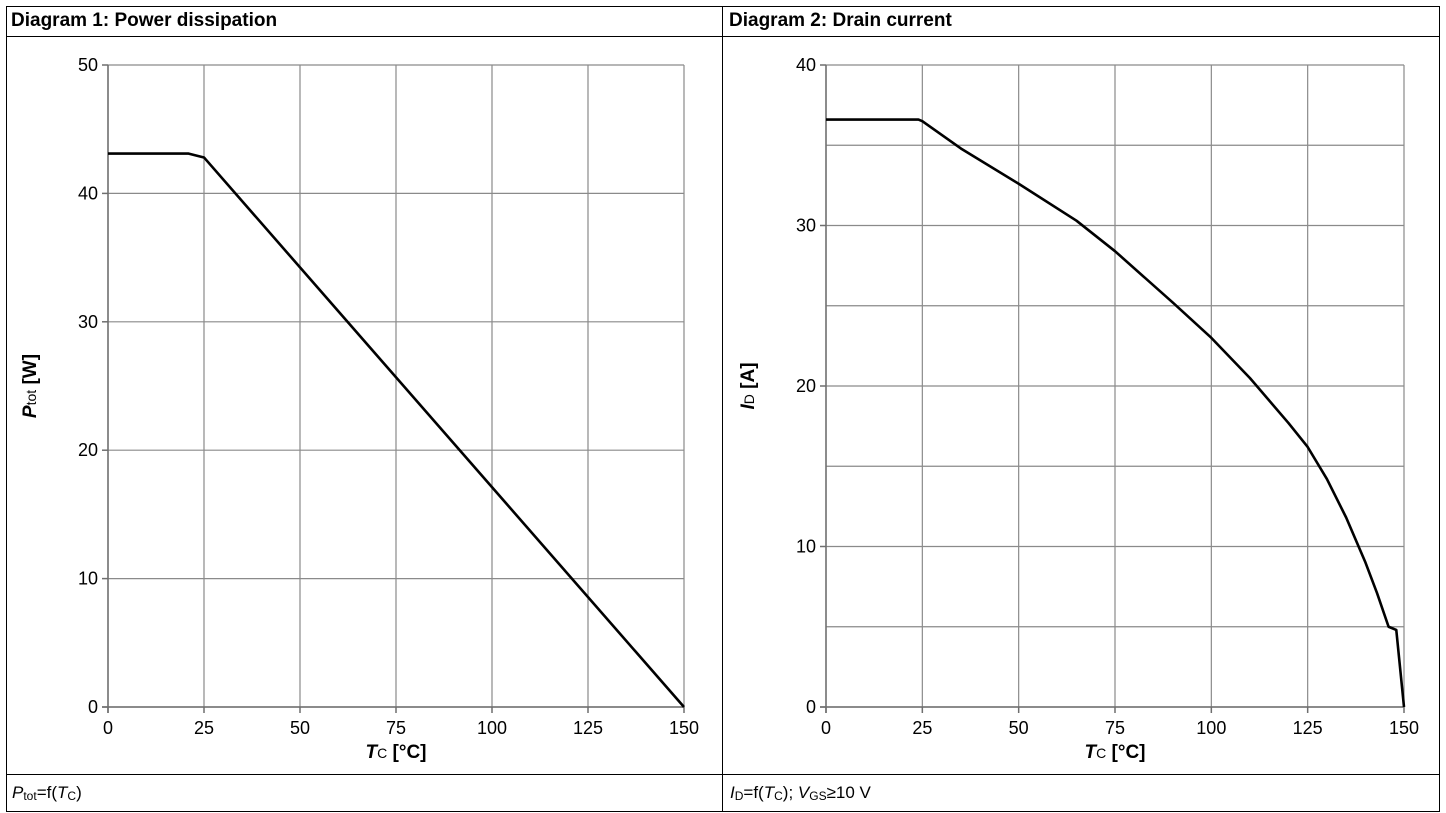  Describe the element at coordinates (72, 796) in the screenshot. I see `left-caption-arg-sub: C` at that location.